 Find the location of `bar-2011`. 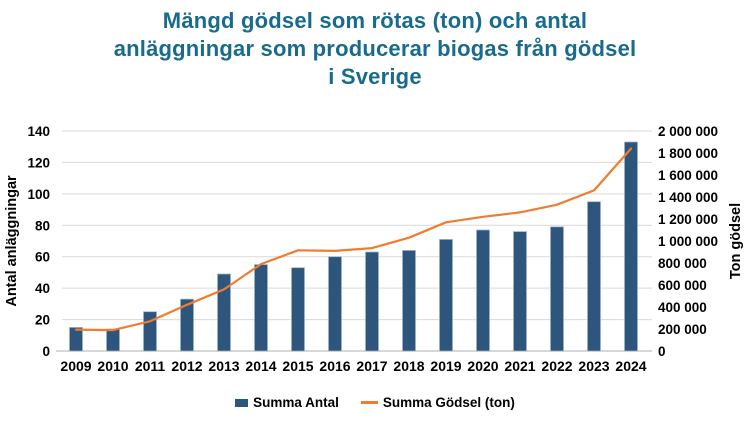

bar-2011 is located at coordinates (150, 331).